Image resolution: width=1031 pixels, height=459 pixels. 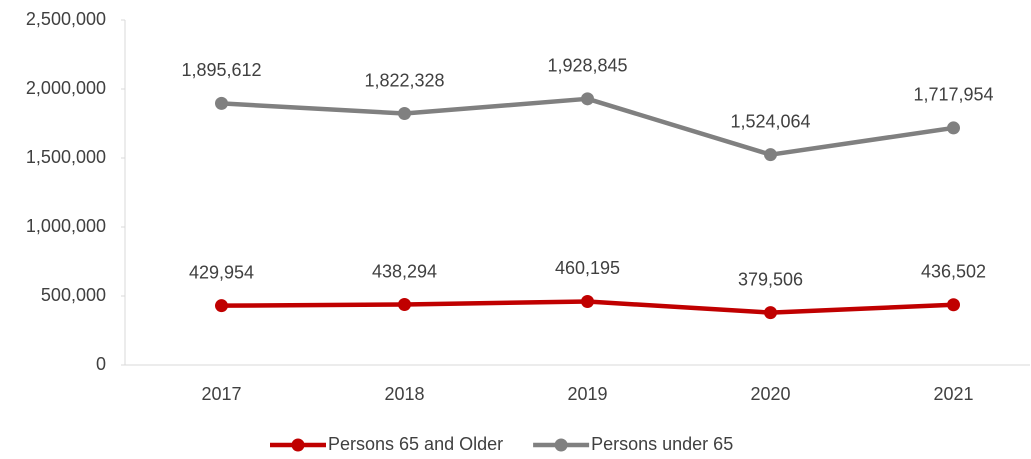 What do you see at coordinates (73, 295) in the screenshot?
I see `y-tick-label: 500,000` at bounding box center [73, 295].